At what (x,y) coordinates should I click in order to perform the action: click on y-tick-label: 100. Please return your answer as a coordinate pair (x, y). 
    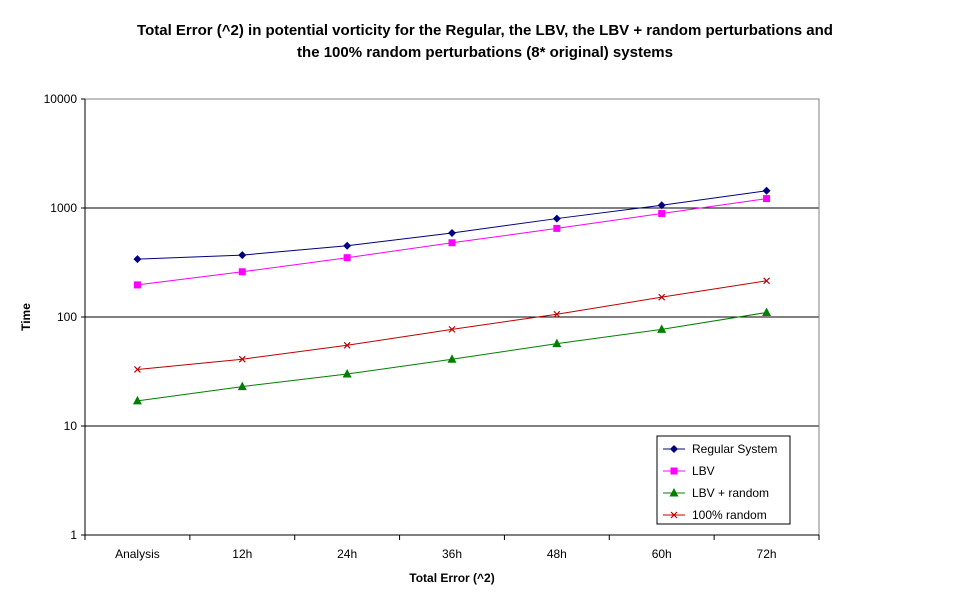
    Looking at the image, I should click on (67, 317).